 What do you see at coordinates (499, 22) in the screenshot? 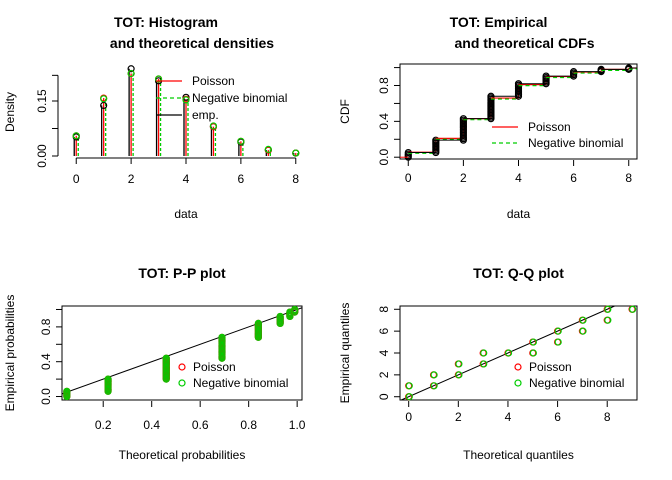
I see `chart-title-line-1: TOT: Empirical` at bounding box center [499, 22].